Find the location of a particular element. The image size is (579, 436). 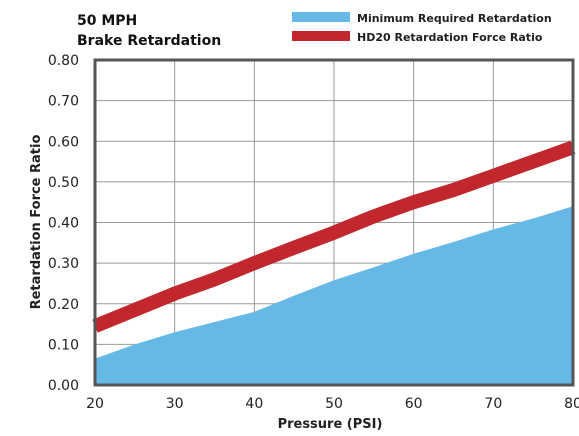

chart-title-line-1: 50 MPH is located at coordinates (107, 21).